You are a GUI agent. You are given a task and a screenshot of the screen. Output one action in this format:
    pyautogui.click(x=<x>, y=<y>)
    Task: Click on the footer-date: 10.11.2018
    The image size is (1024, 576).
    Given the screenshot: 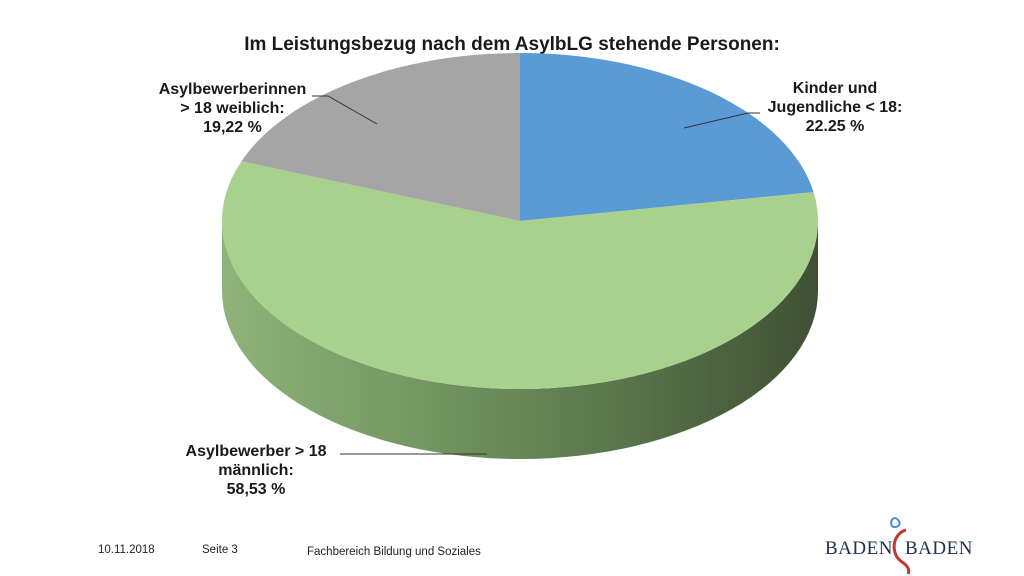 What is the action you would take?
    pyautogui.click(x=126, y=550)
    